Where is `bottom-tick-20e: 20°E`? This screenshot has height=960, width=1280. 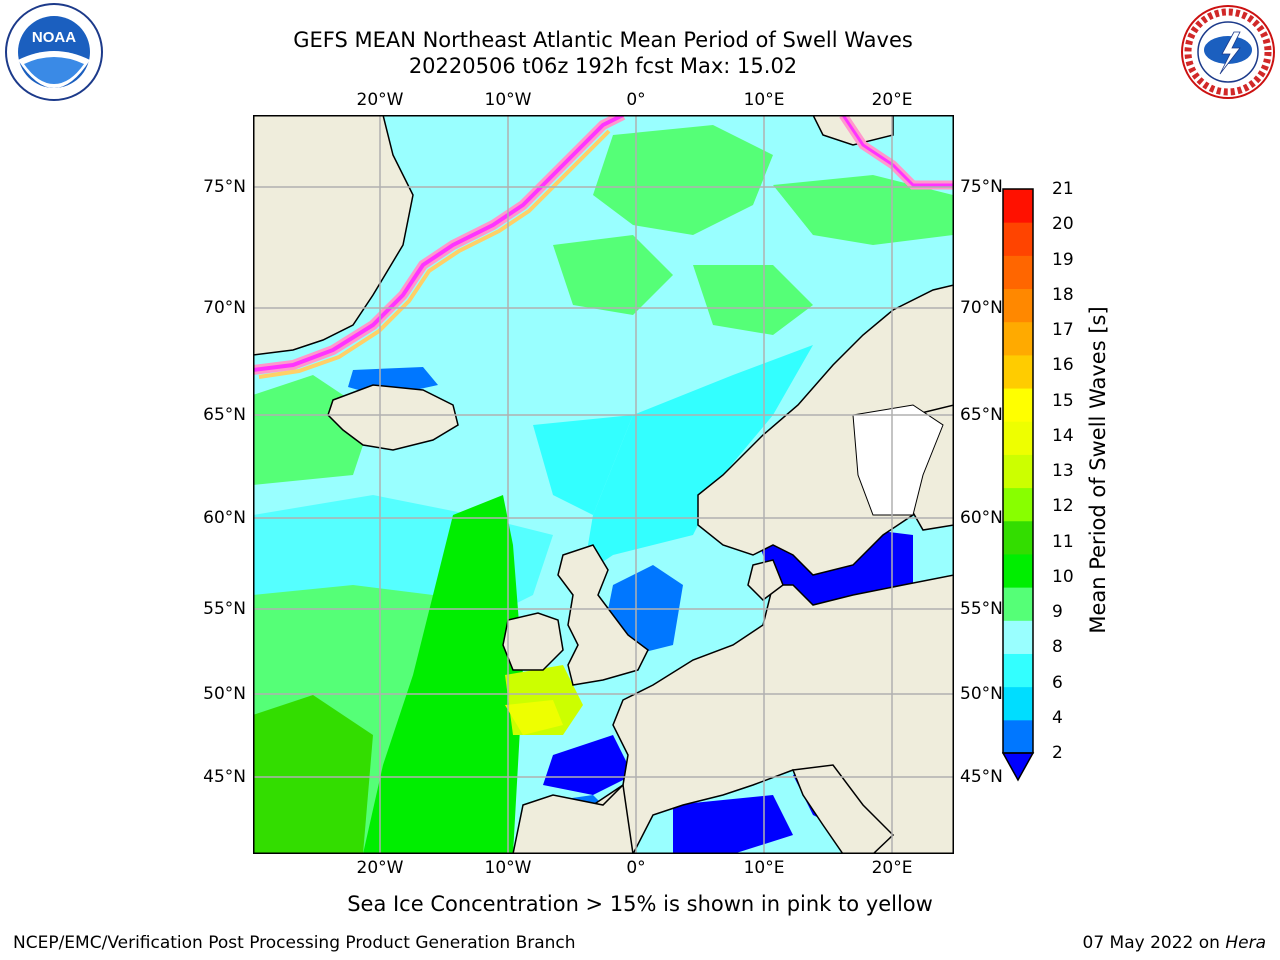
bottom-tick-20e: 20°E is located at coordinates (892, 868).